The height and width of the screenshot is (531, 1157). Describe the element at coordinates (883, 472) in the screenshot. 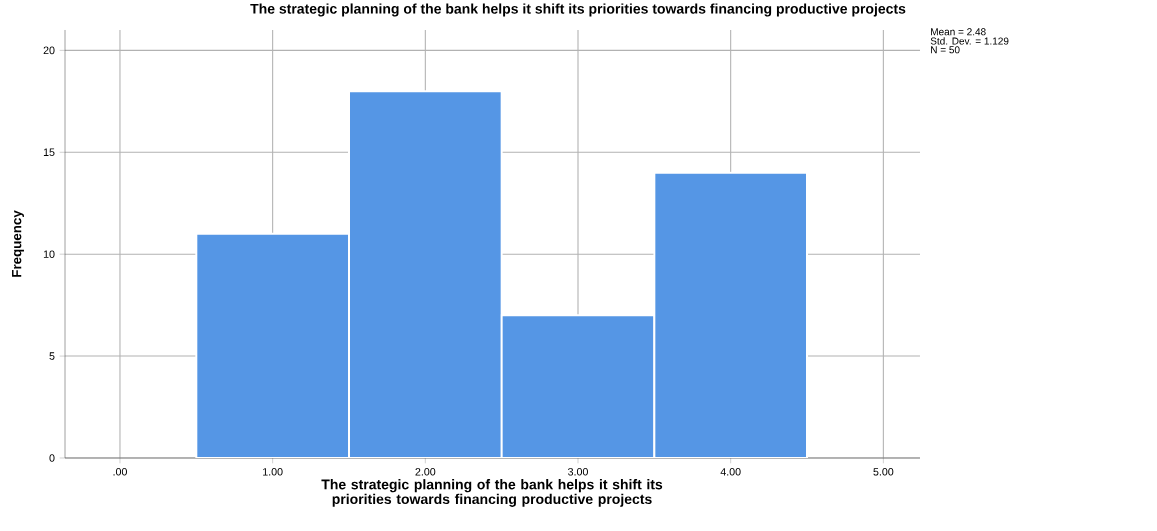

I see `x-tick-label: 5.00` at that location.